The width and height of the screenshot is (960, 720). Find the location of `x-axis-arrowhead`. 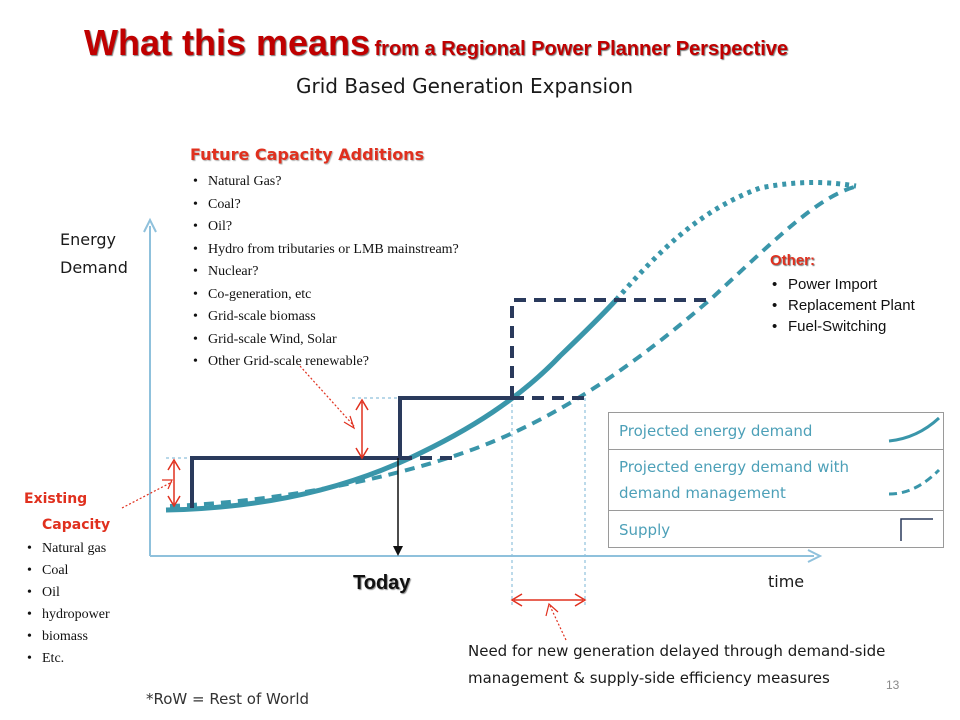

x-axis-arrowhead is located at coordinates (815, 556).